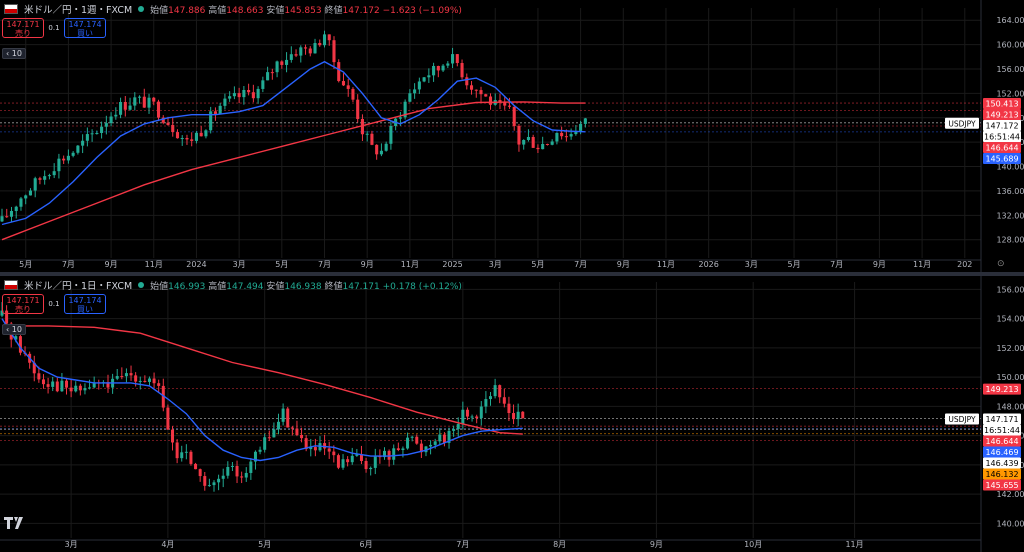 The height and width of the screenshot is (552, 1024). Describe the element at coordinates (78, 10) in the screenshot. I see `symbol-title: 米ドル／円・1週・FXCM` at that location.